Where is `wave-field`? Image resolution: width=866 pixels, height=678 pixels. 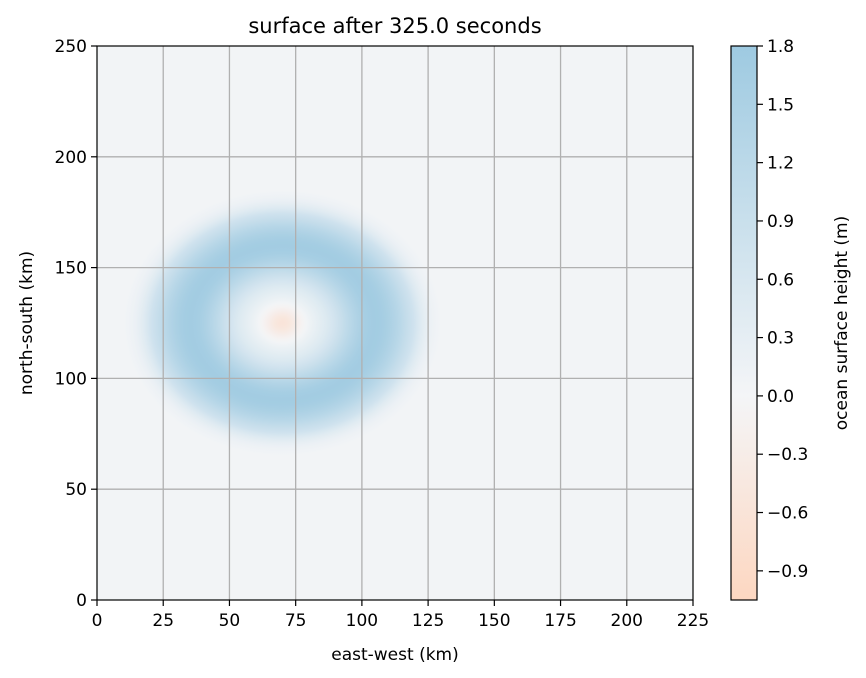
wave-field is located at coordinates (282, 323).